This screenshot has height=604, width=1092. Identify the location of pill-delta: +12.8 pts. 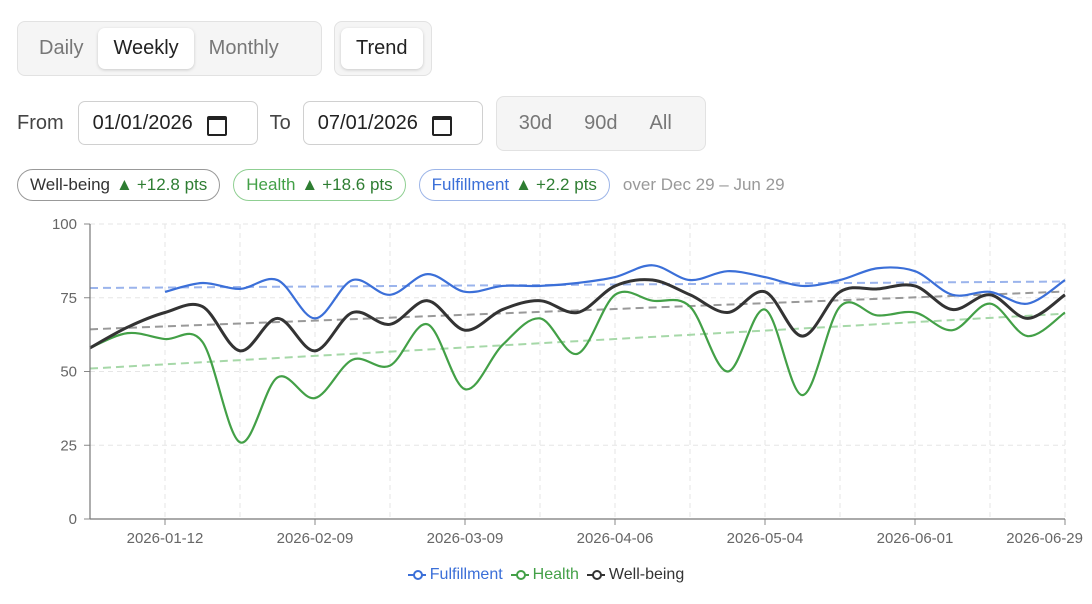
(172, 184).